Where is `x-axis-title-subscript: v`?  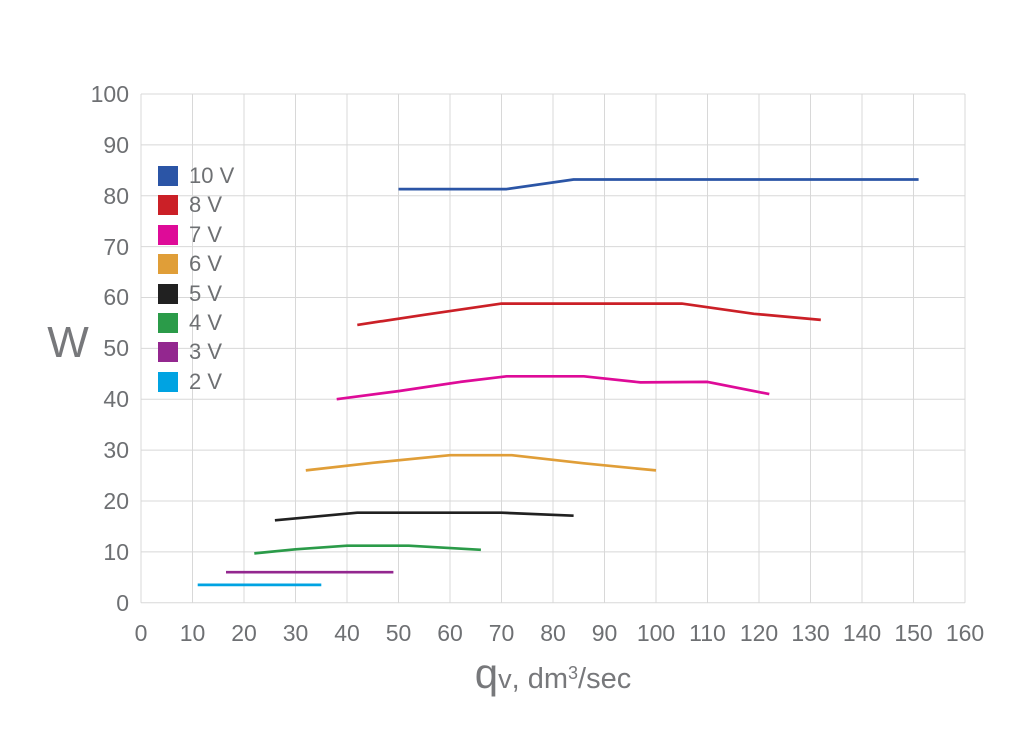
x-axis-title-subscript: v is located at coordinates (505, 679).